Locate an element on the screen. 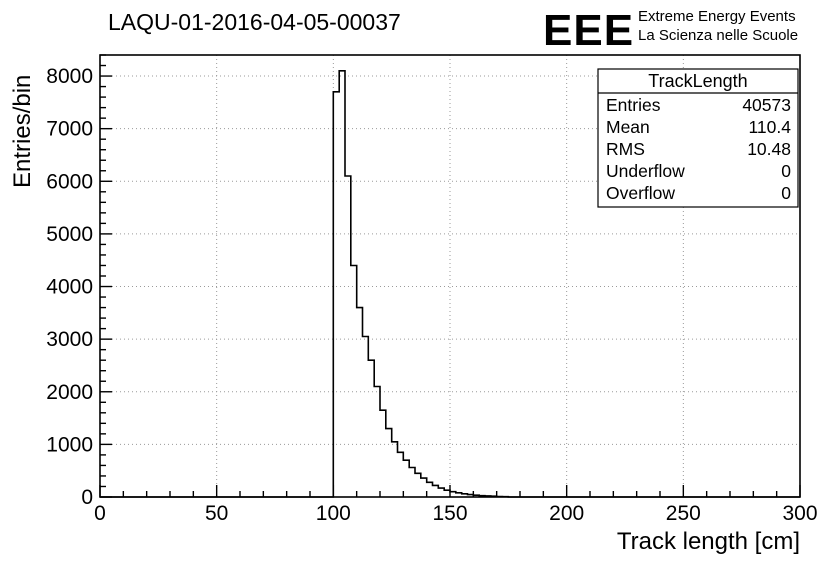  svg-text: 5000 is located at coordinates (69, 234).